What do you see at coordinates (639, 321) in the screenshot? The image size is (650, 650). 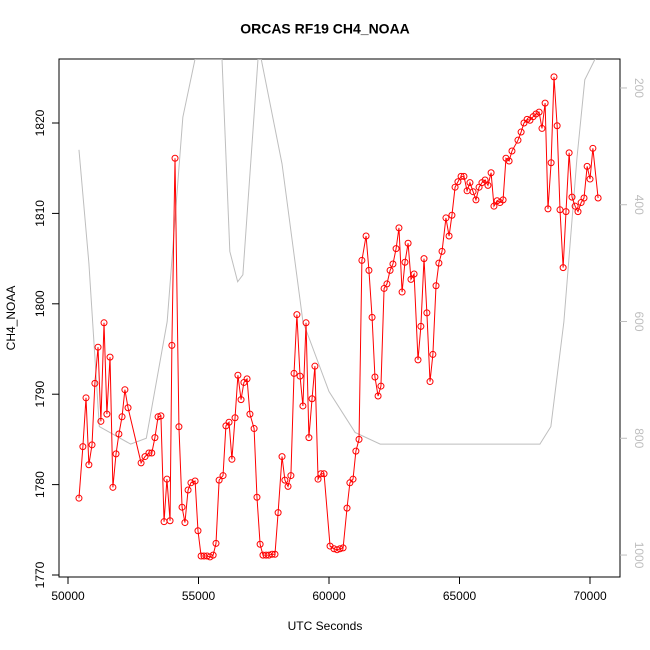 I see `y2-tick-label: 600` at bounding box center [639, 321].